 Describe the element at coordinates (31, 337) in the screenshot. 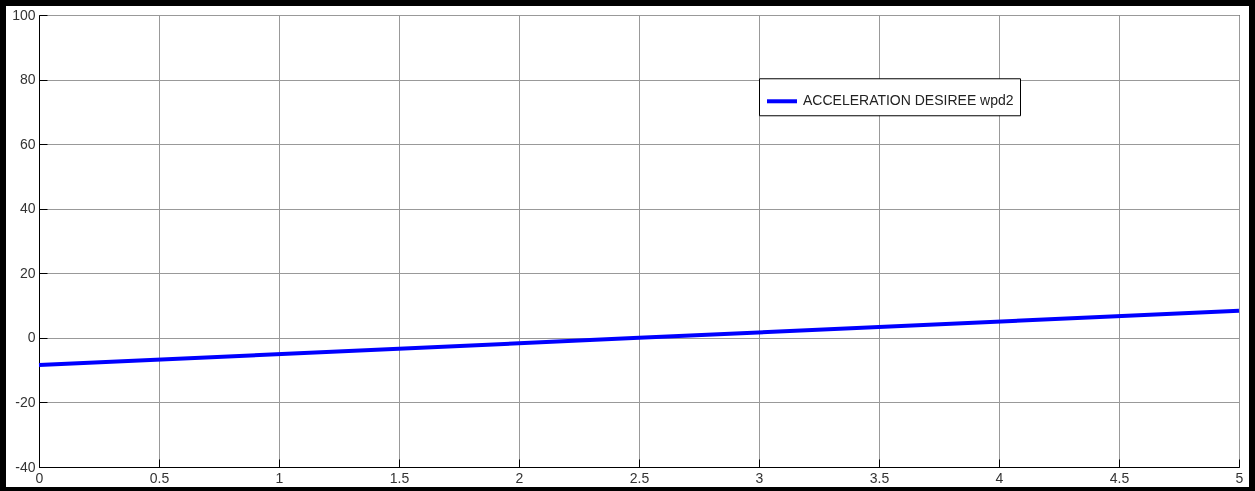

I see `y-tick-label: 0` at that location.